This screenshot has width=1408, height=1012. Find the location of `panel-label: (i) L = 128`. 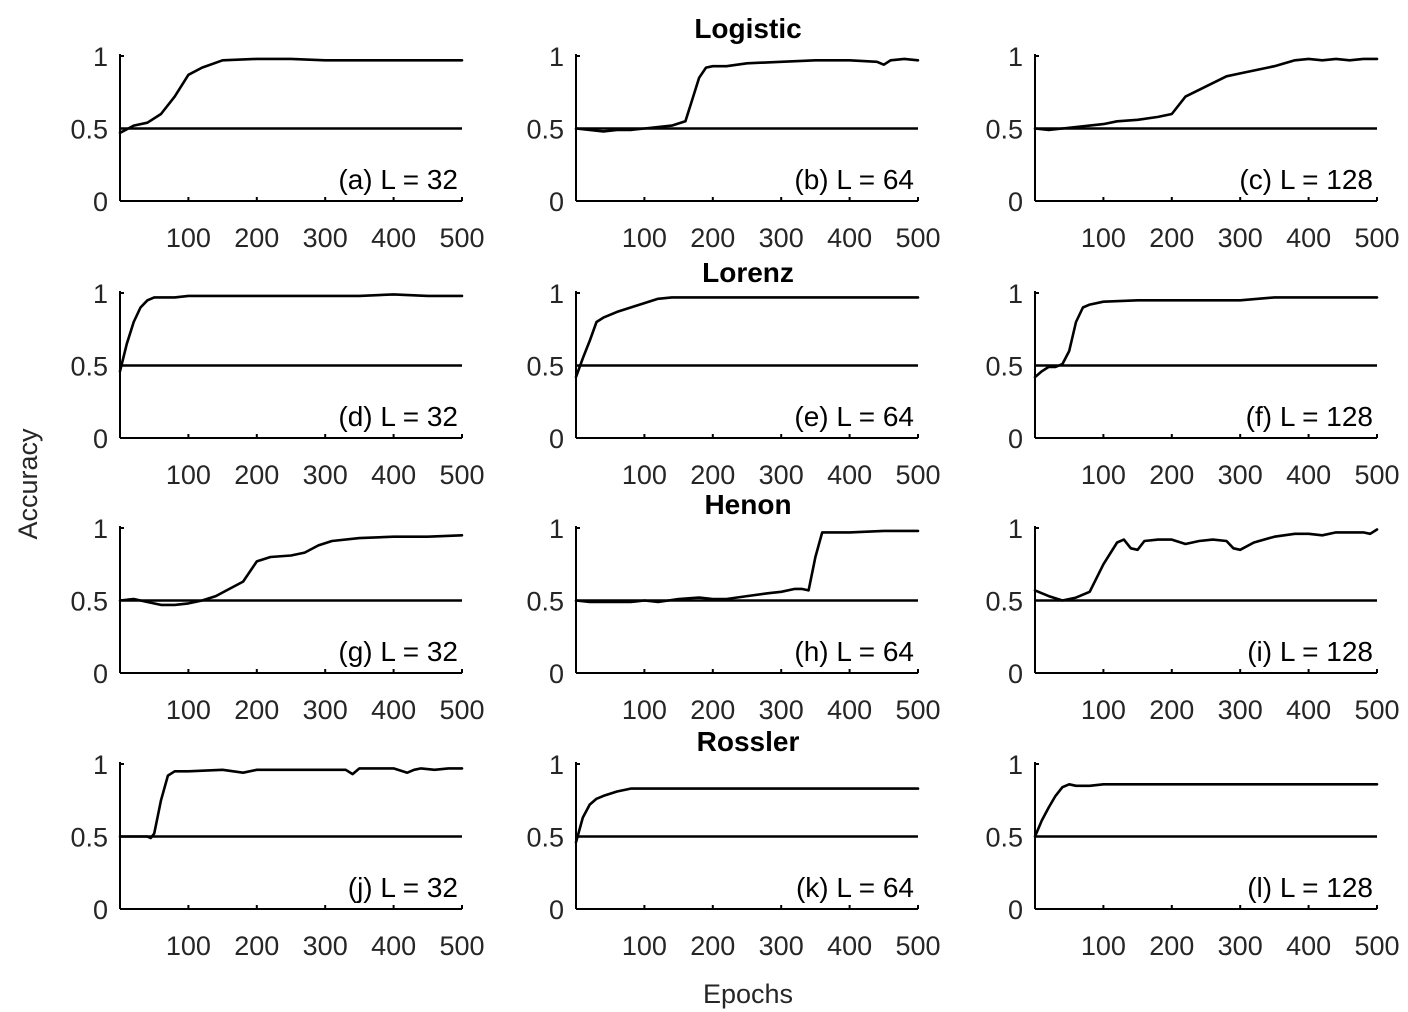

panel-label: (i) L = 128 is located at coordinates (1310, 651).